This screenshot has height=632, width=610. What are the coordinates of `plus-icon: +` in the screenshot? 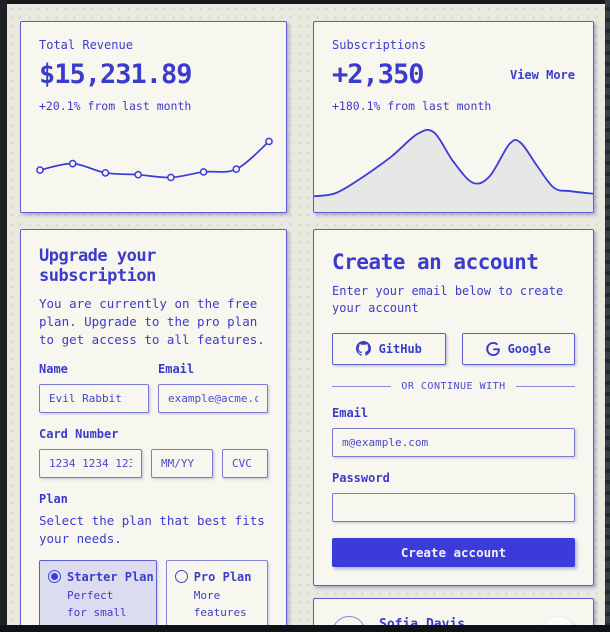 It's located at (558, 624).